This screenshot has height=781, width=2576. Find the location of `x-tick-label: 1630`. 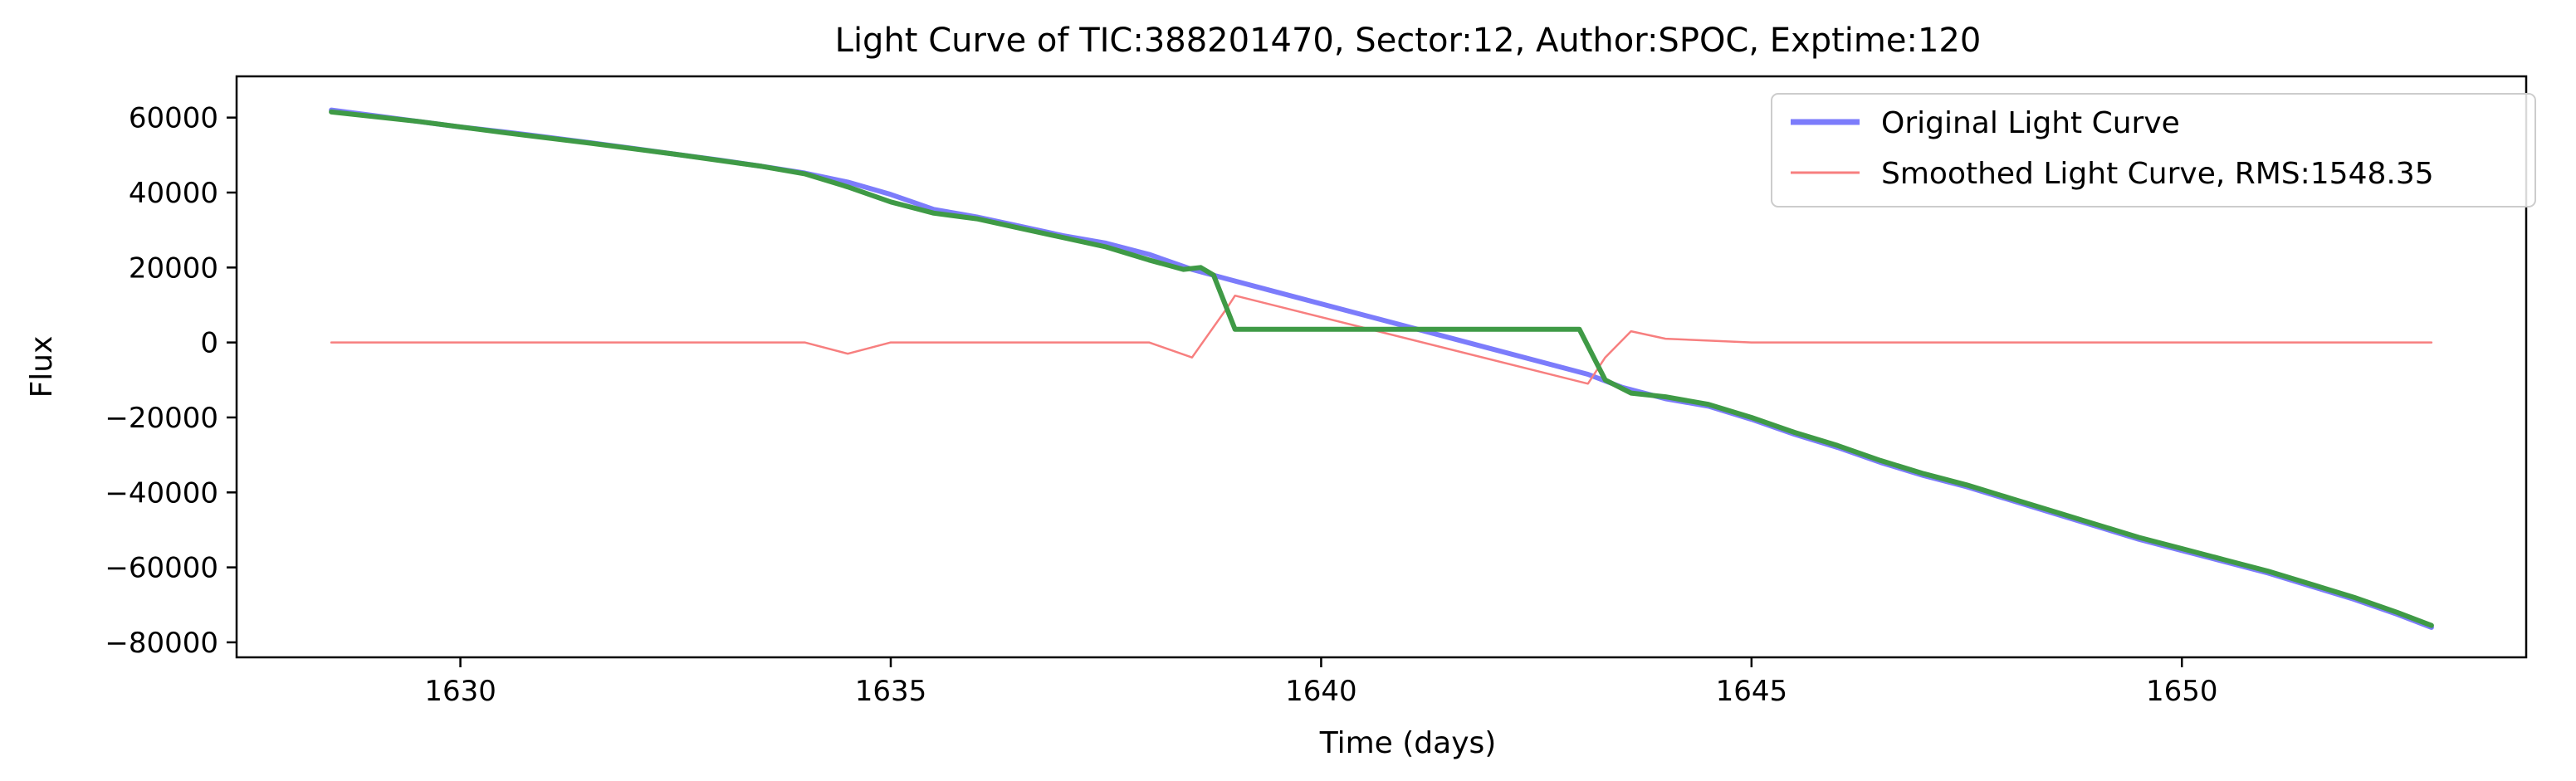

x-tick-label: 1630 is located at coordinates (460, 691).